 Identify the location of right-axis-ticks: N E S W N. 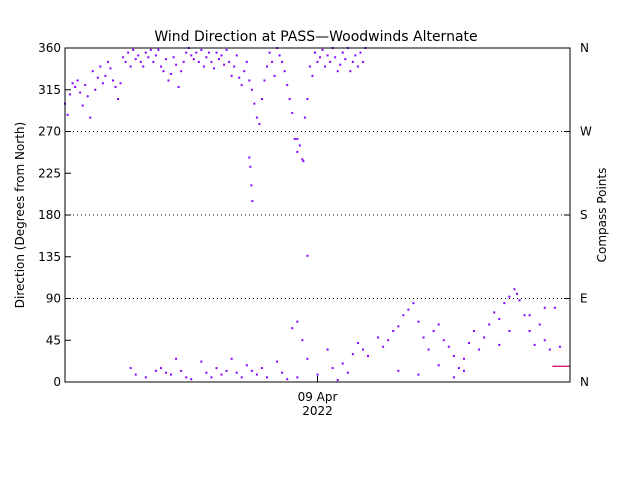
(578, 215).